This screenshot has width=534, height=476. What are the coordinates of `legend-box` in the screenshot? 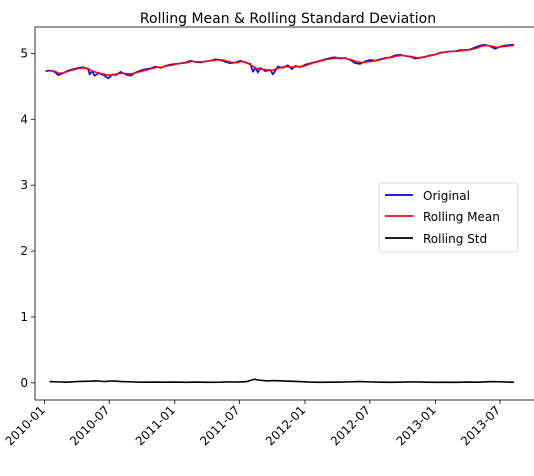 It's located at (448, 217).